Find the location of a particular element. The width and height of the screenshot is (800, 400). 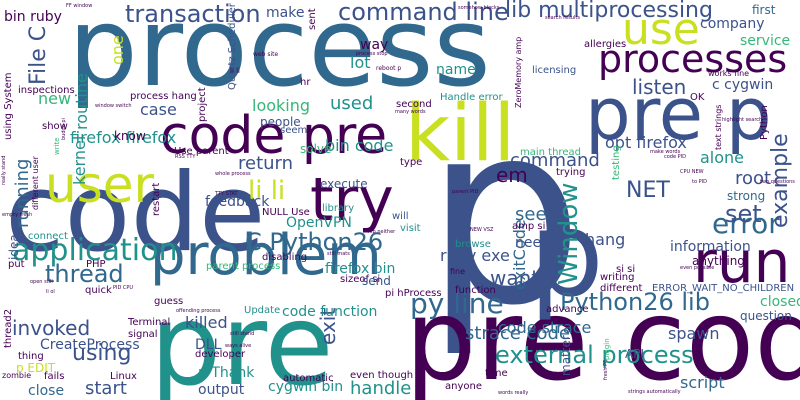

word-name: name is located at coordinates (456, 70).